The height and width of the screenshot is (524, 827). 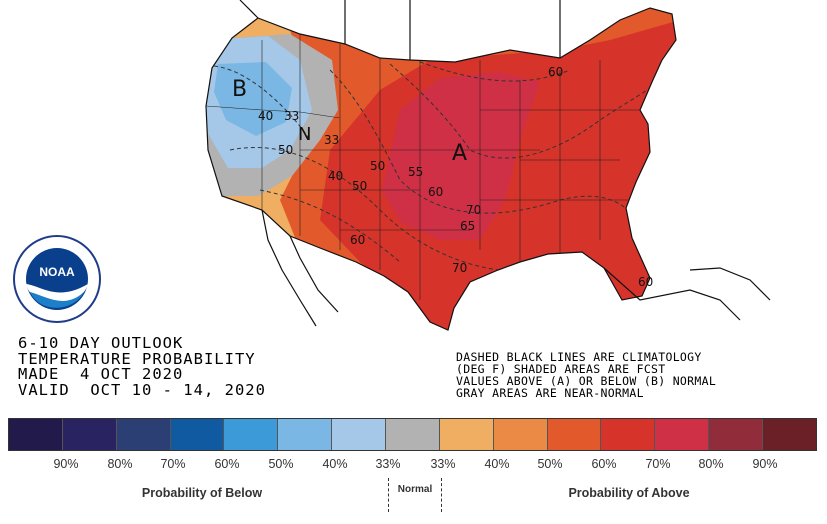 What do you see at coordinates (579, 357) in the screenshot?
I see `note-line: DASHED BLACK LINES ARE CLIMATOLOGY` at bounding box center [579, 357].